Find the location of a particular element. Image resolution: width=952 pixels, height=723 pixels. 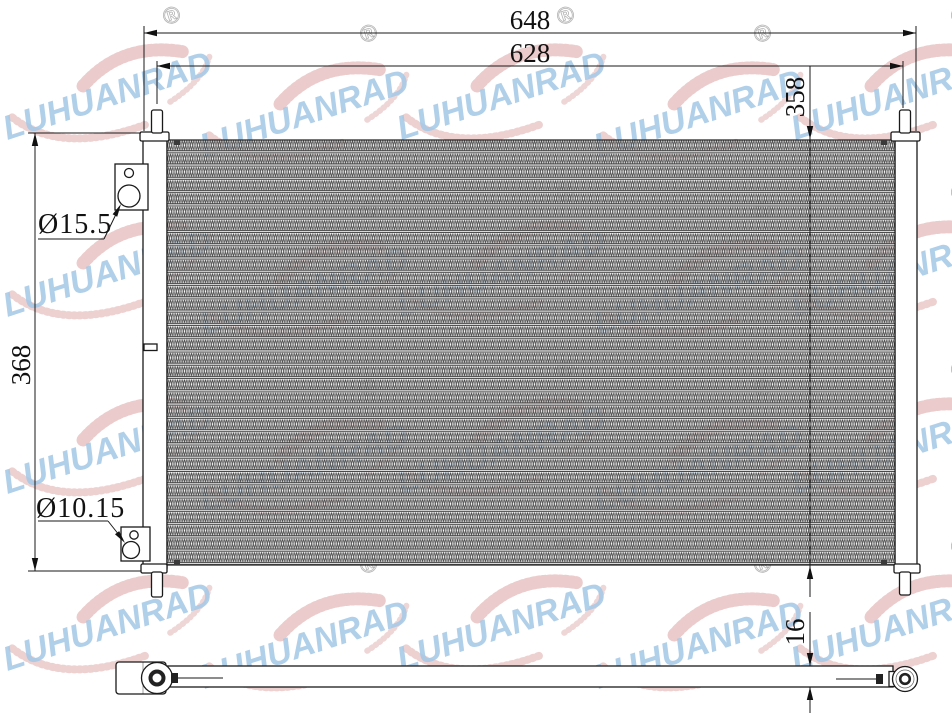

core-clip-bottom-right is located at coordinates (884, 562).